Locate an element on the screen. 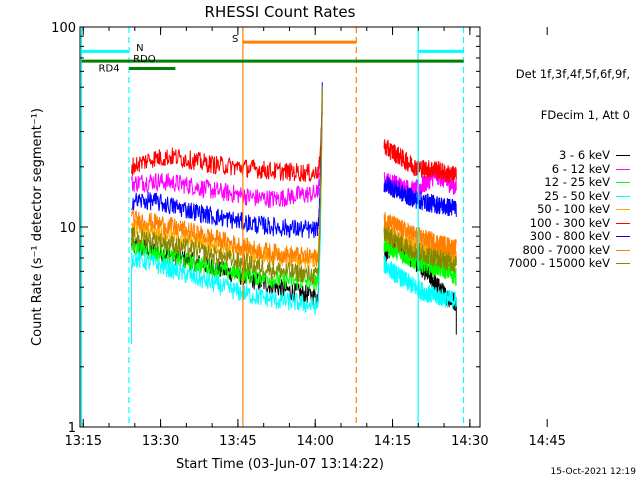 Image resolution: width=640 pixels, height=480 pixels. night-label: N is located at coordinates (139, 48).